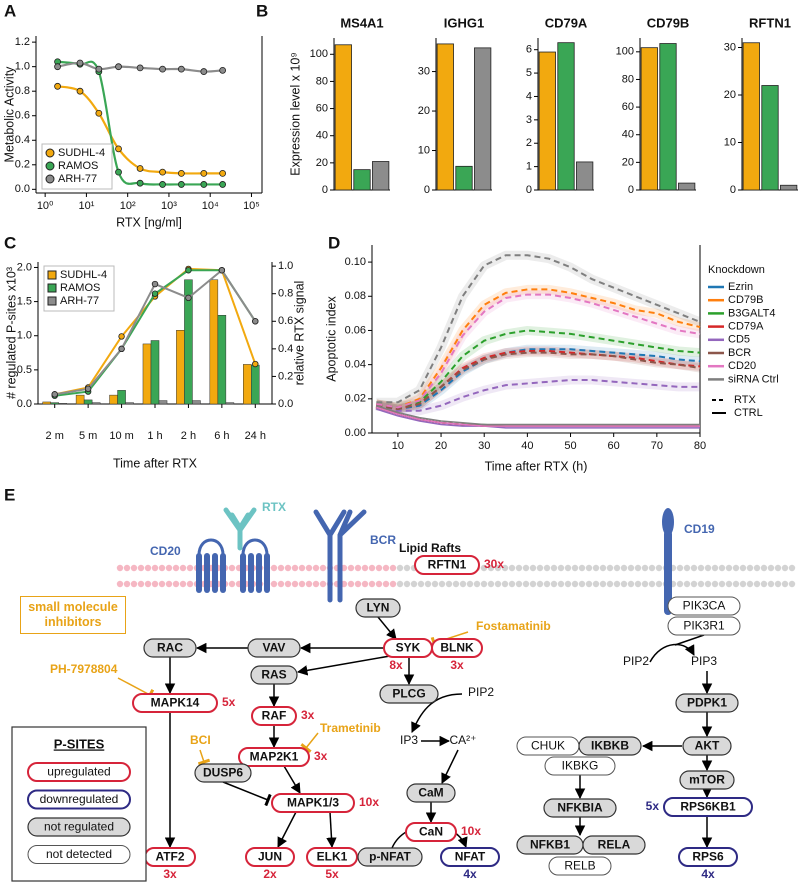  What do you see at coordinates (355, 433) in the screenshot?
I see `y-tick-label: 0.00` at bounding box center [355, 433].